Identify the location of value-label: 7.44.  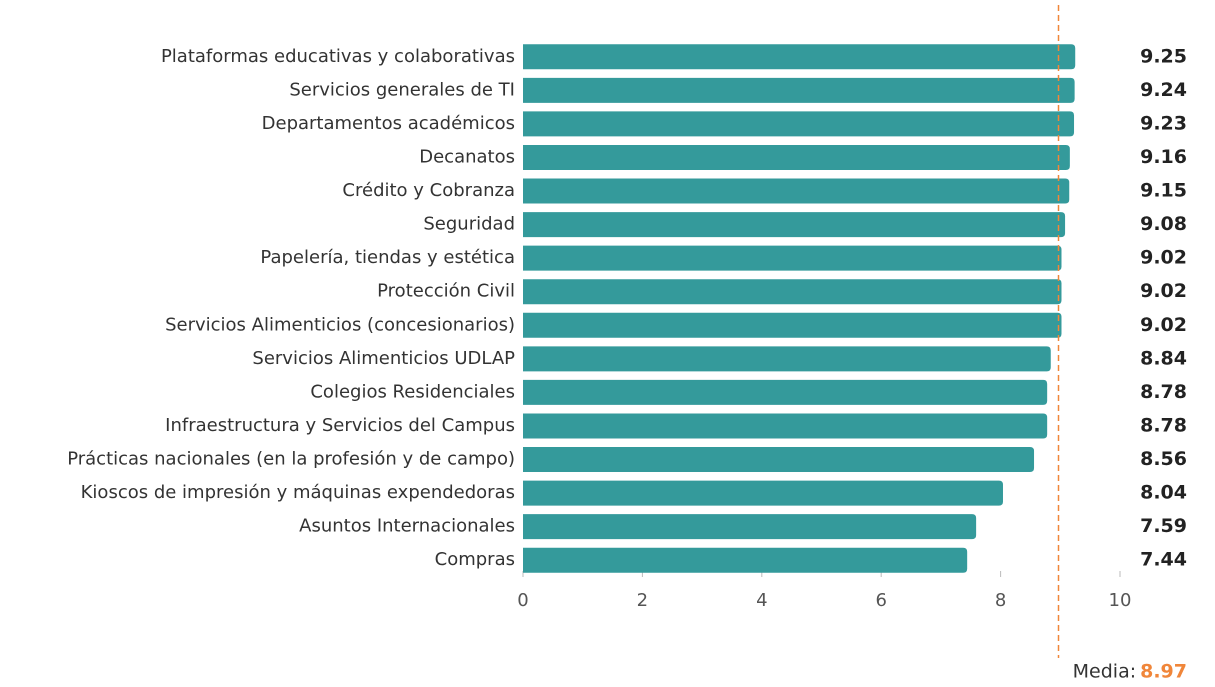
(1163, 560).